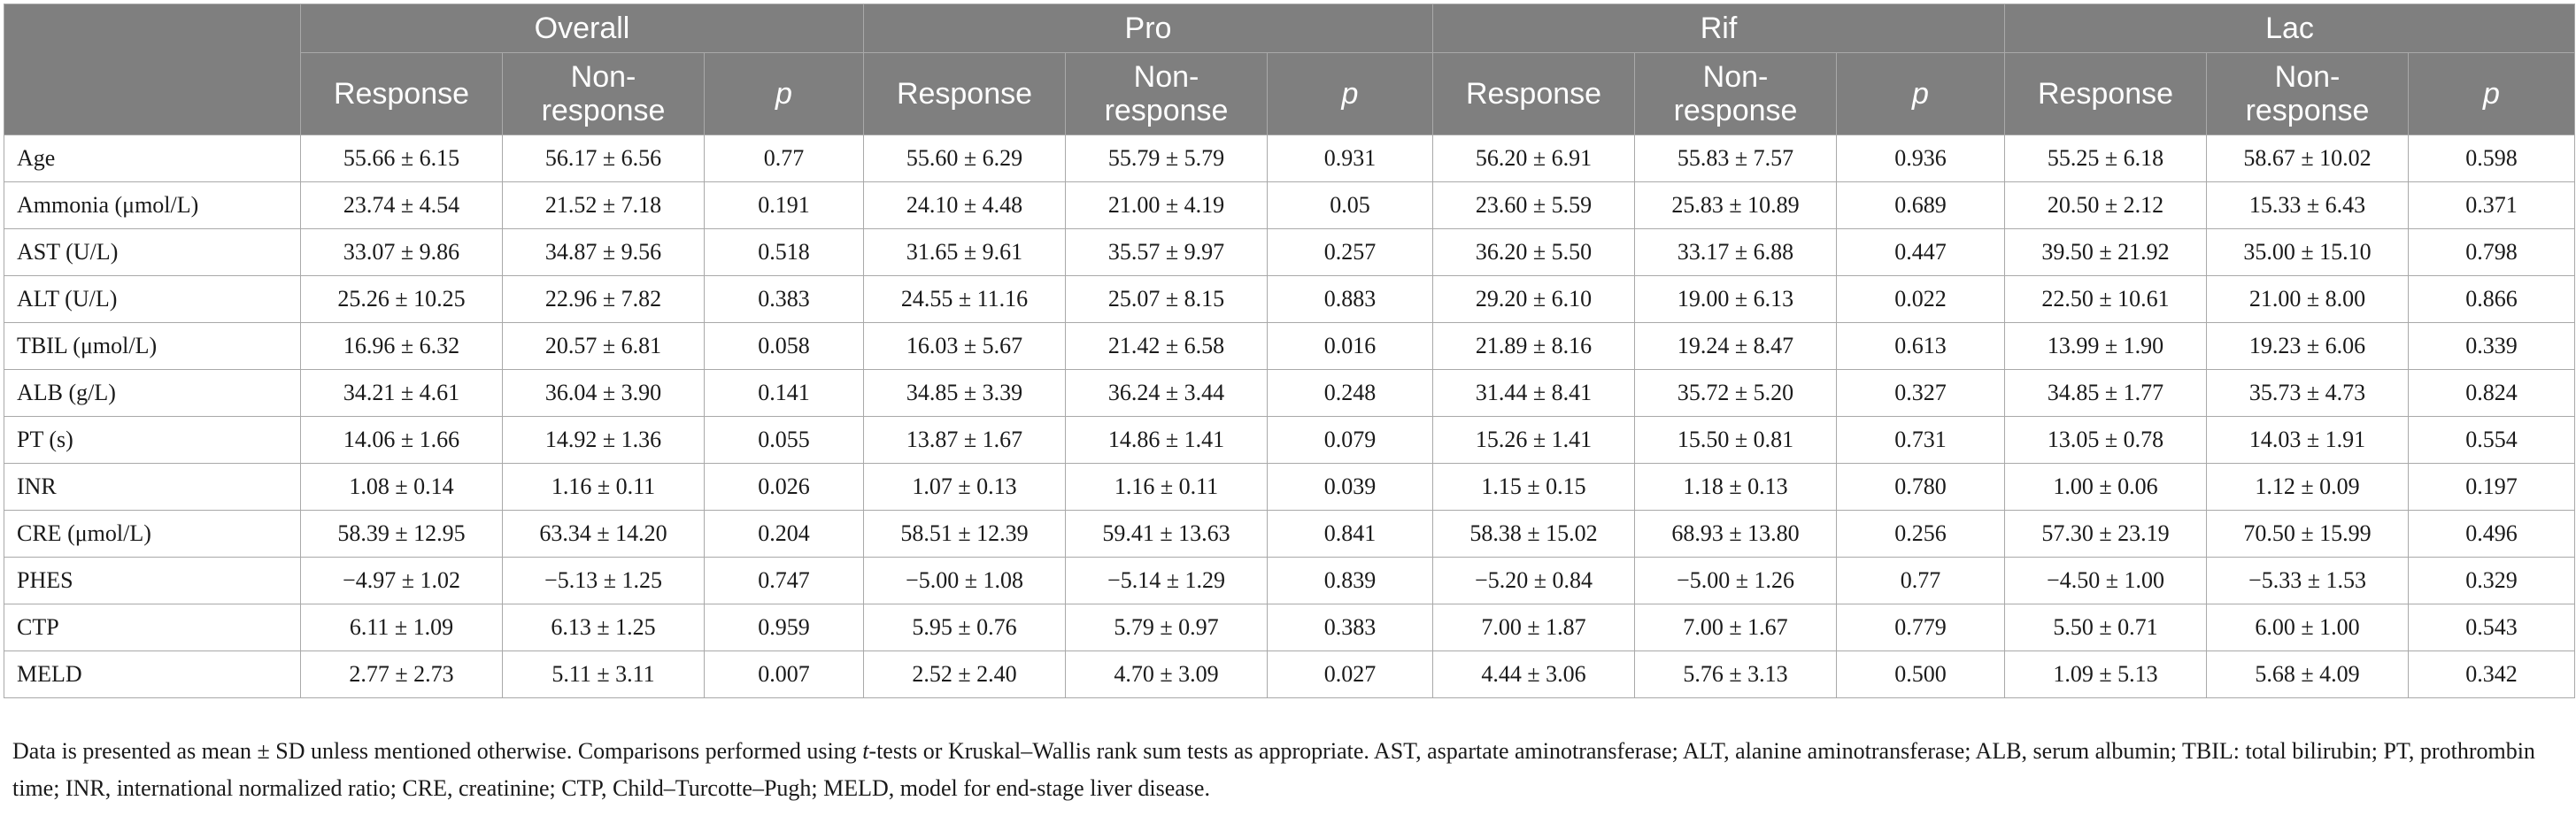 The image size is (2576, 816). Describe the element at coordinates (2492, 440) in the screenshot. I see `lac-p-value-cell: 0.554` at that location.